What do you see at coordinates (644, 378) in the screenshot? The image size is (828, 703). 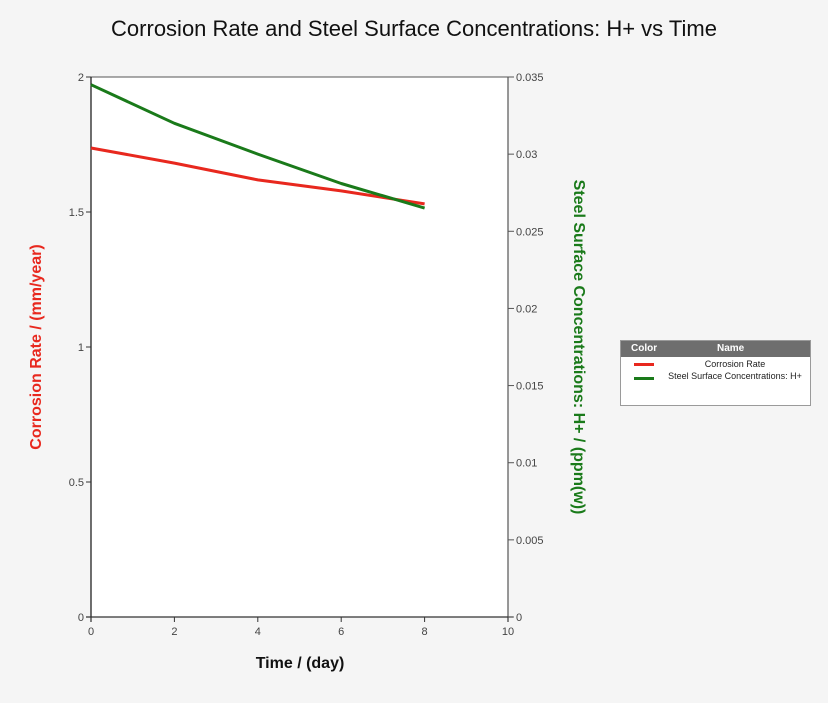 I see `legend-swatch-h-plus` at bounding box center [644, 378].